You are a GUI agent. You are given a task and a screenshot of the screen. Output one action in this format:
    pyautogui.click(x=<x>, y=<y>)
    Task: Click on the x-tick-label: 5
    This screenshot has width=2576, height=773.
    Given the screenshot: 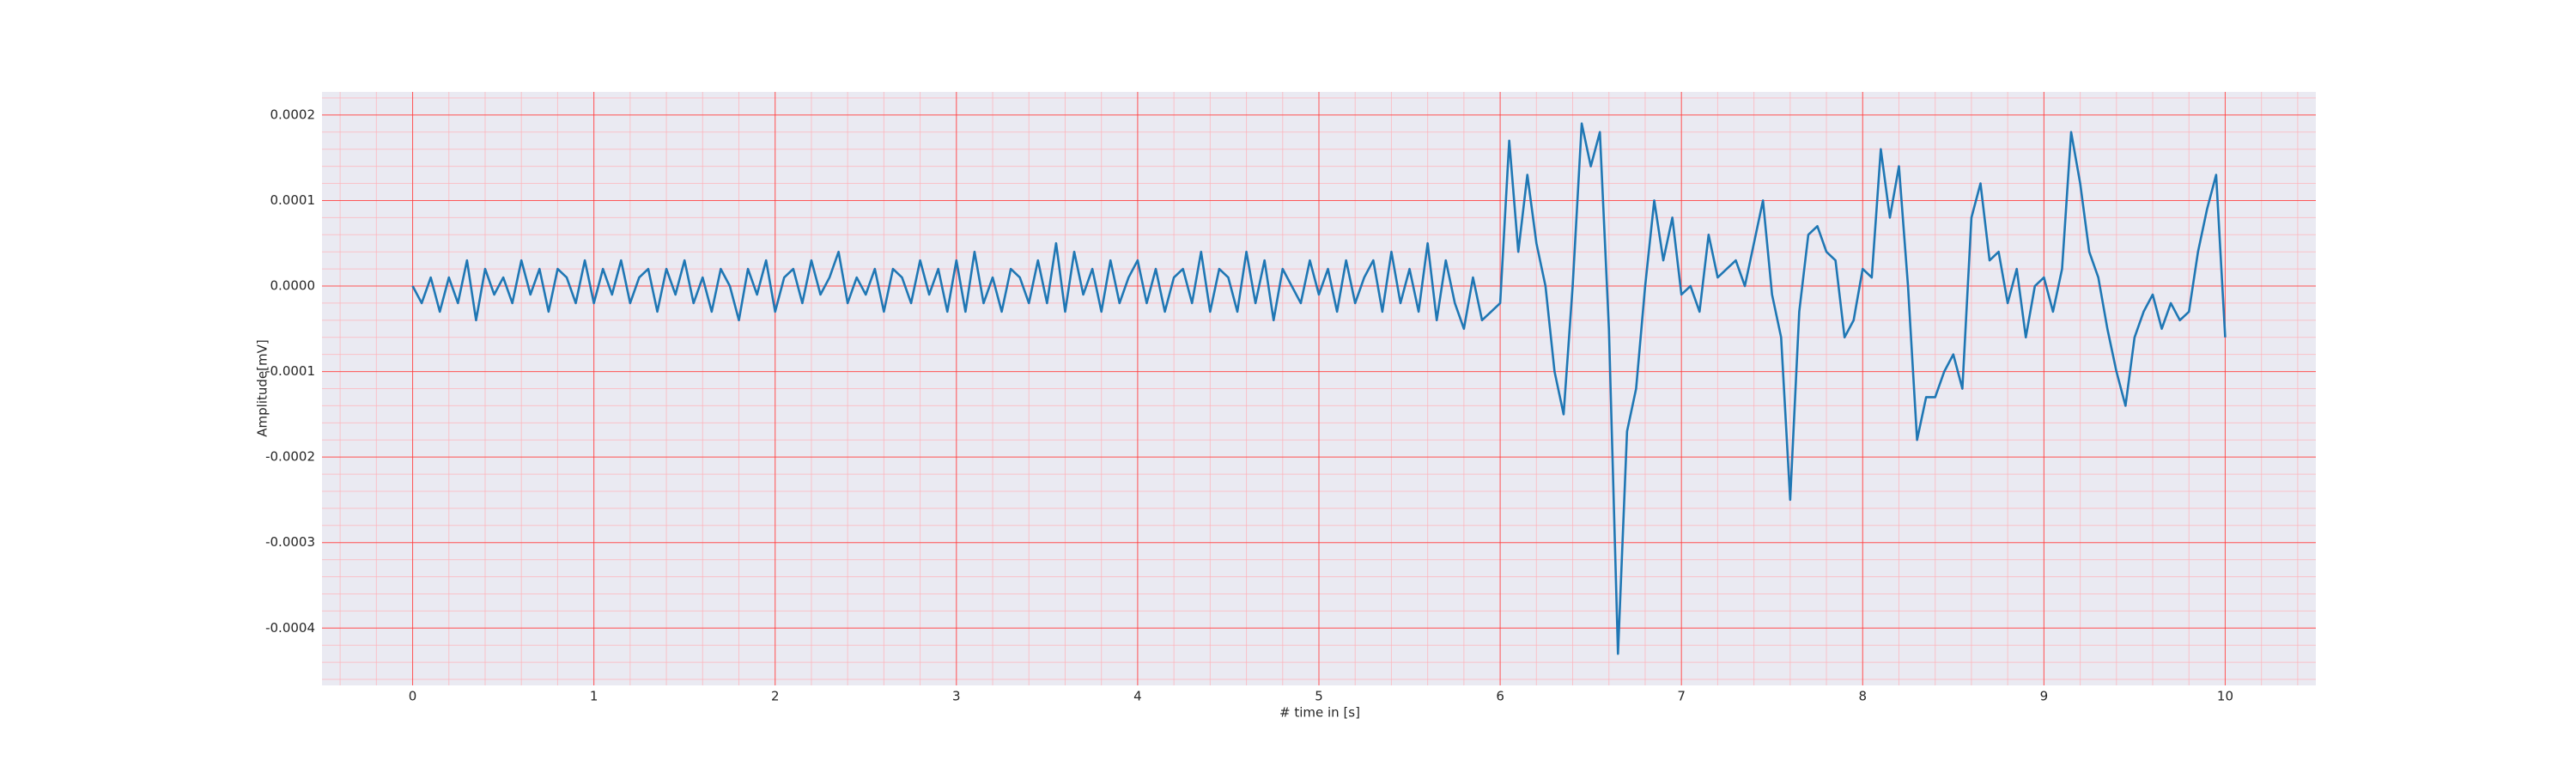 What is the action you would take?
    pyautogui.click(x=1319, y=696)
    